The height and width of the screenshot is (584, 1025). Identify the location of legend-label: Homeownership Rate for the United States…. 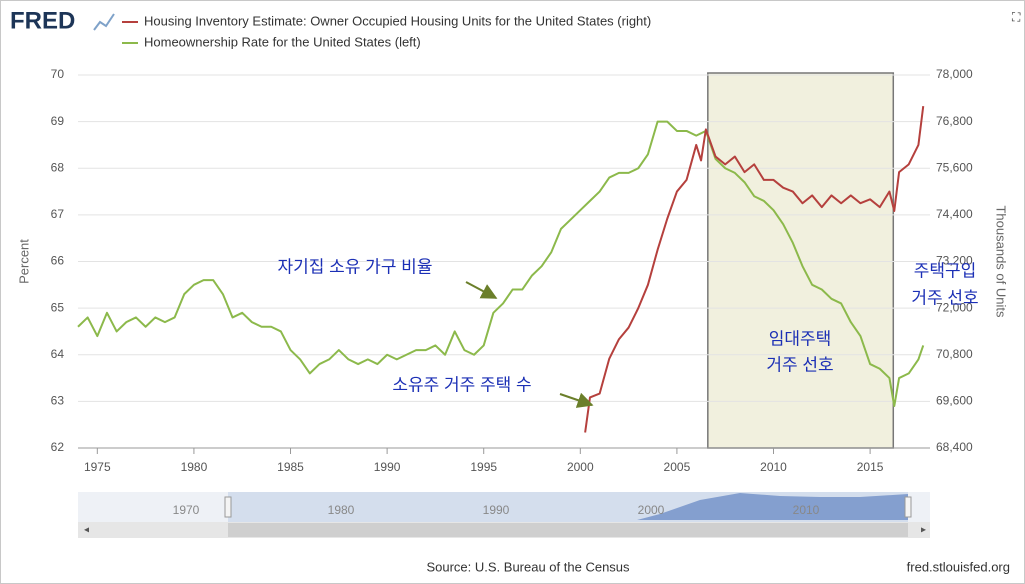
(282, 41).